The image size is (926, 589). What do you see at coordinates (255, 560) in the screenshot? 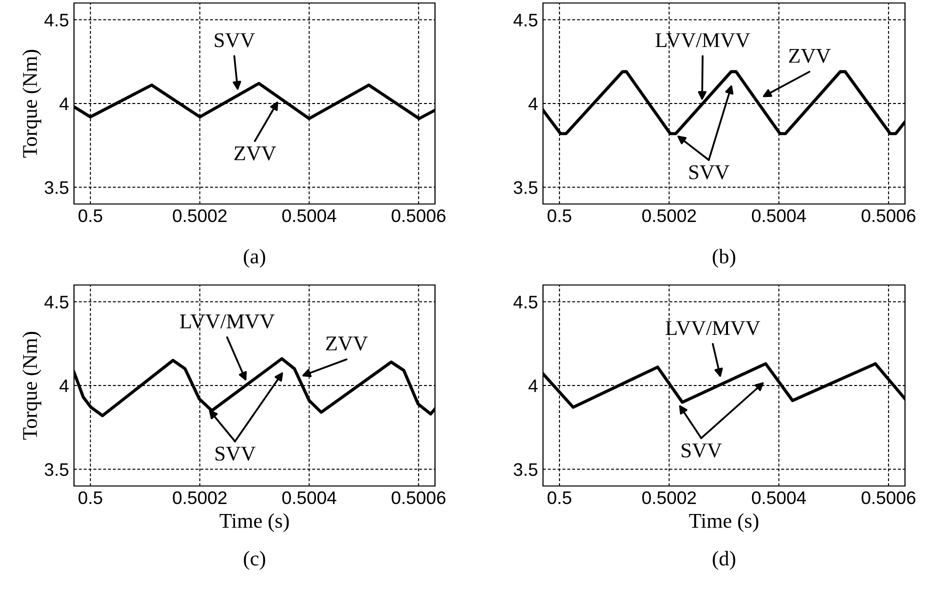
I see `text: (c)` at bounding box center [255, 560].